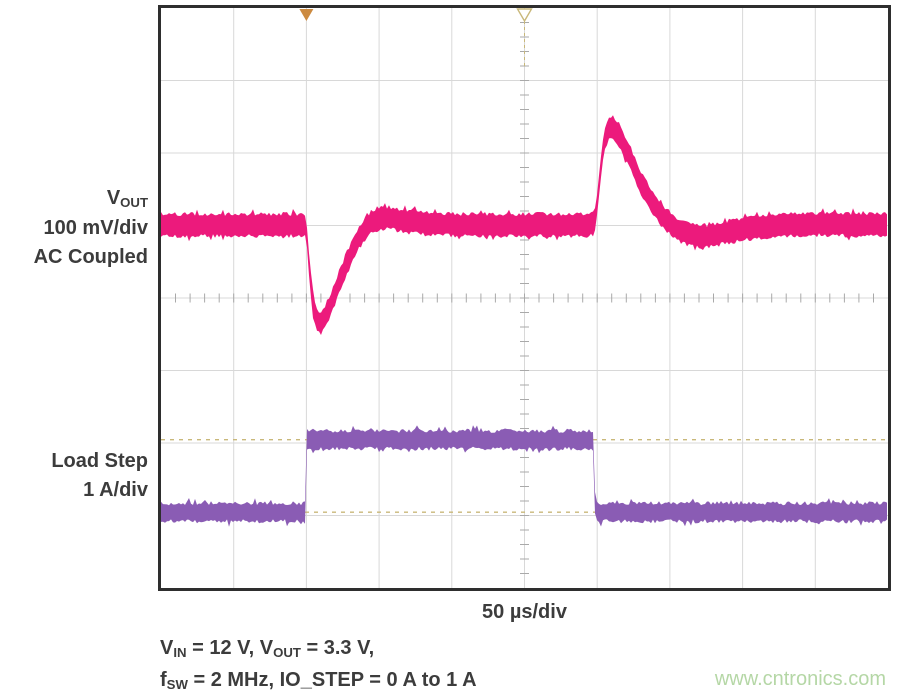  I want to click on watermark: www.cntronics.com, so click(800, 679).